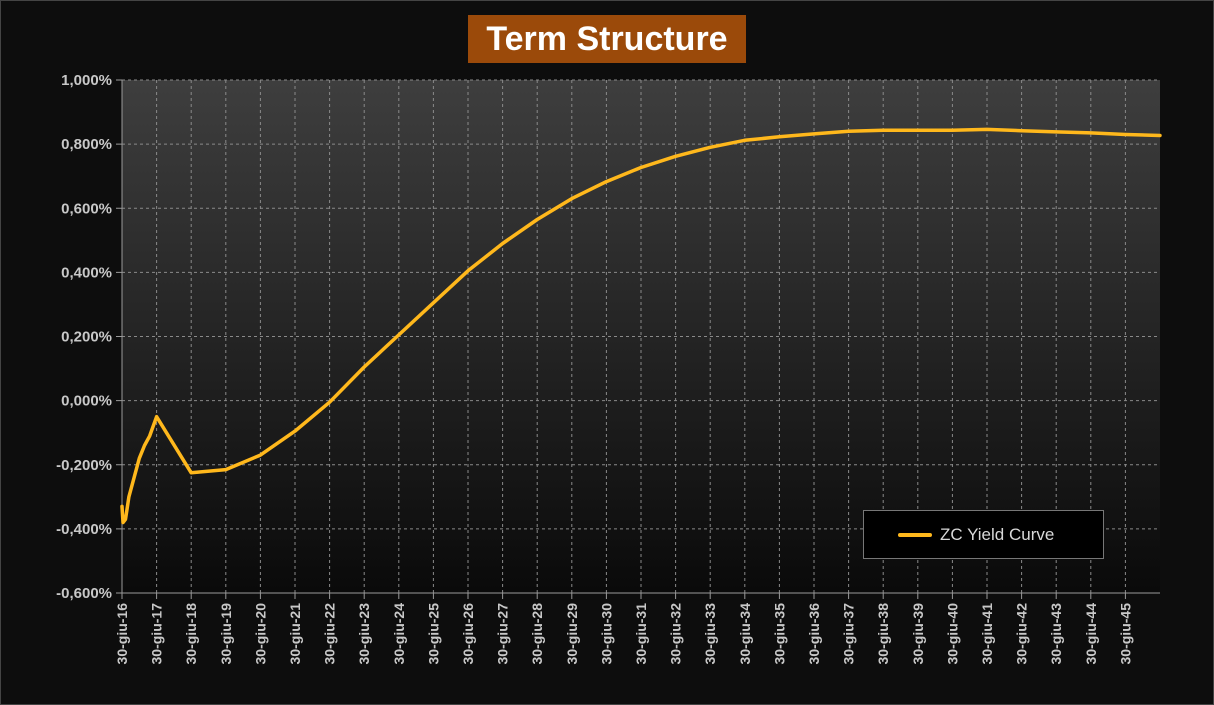 This screenshot has height=705, width=1214. Describe the element at coordinates (86, 401) in the screenshot. I see `y-tick-label: 0,000%` at that location.